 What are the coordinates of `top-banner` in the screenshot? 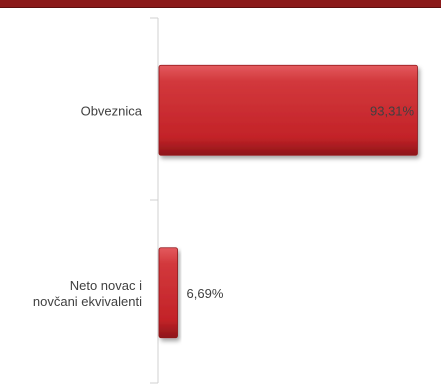 It's located at (220, 4).